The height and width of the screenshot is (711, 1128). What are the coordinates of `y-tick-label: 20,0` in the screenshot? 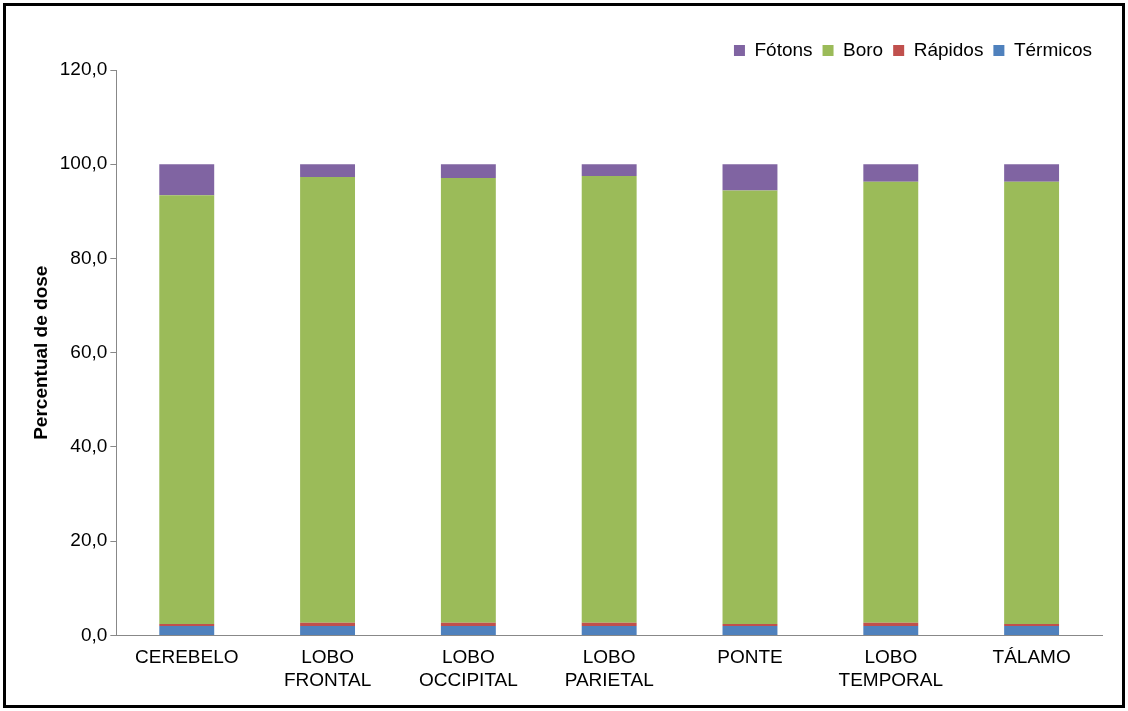 It's located at (89, 540).